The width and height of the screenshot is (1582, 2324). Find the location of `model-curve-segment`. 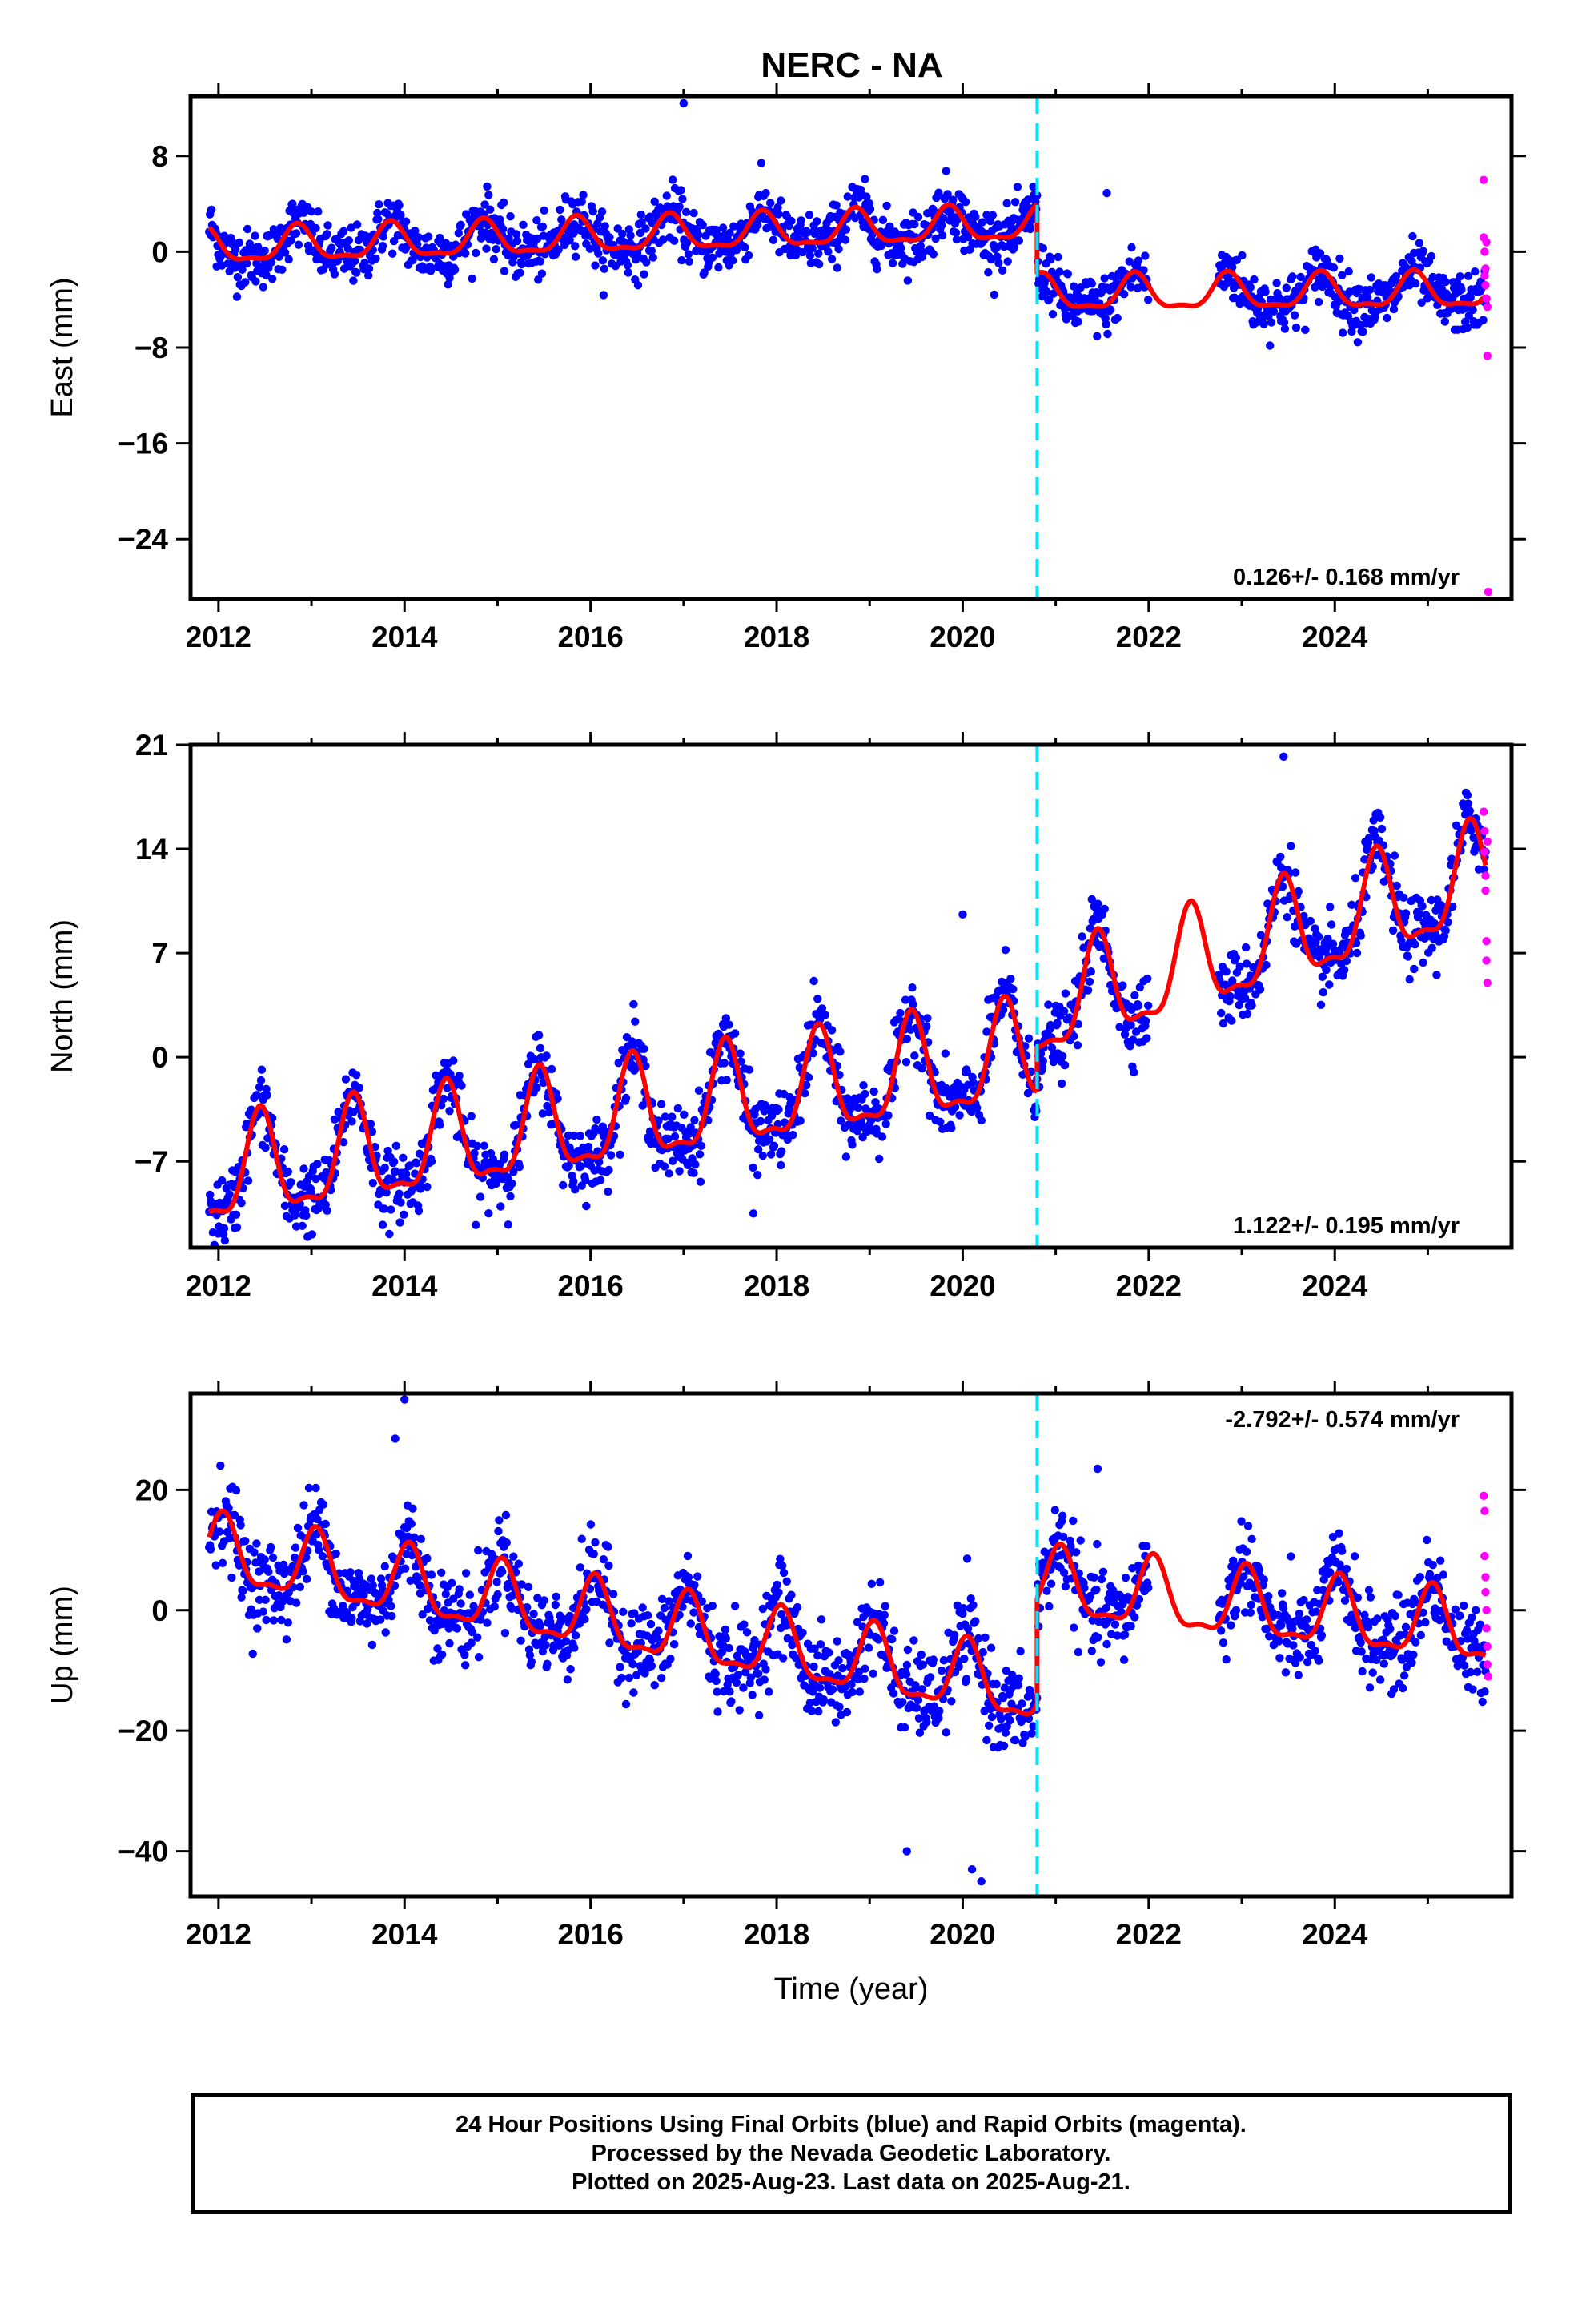

model-curve-segment is located at coordinates (1261, 288).